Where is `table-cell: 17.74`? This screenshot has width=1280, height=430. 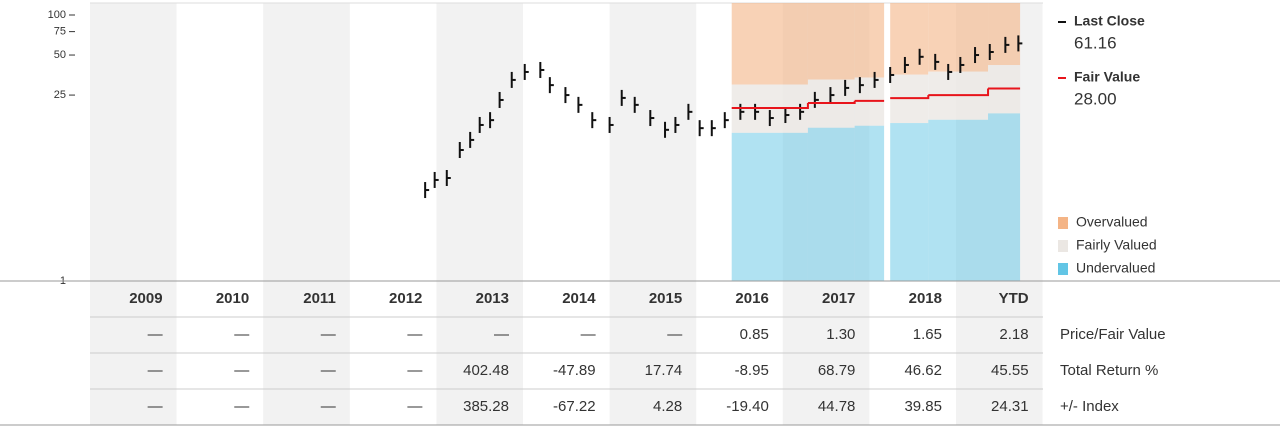 table-cell: 17.74 is located at coordinates (664, 370).